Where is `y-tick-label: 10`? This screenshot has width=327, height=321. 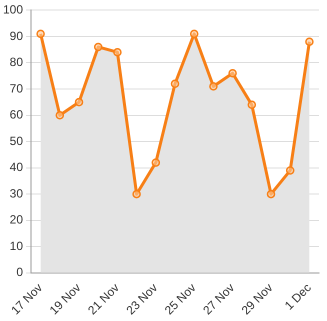 y-tick-label: 10 is located at coordinates (17, 245).